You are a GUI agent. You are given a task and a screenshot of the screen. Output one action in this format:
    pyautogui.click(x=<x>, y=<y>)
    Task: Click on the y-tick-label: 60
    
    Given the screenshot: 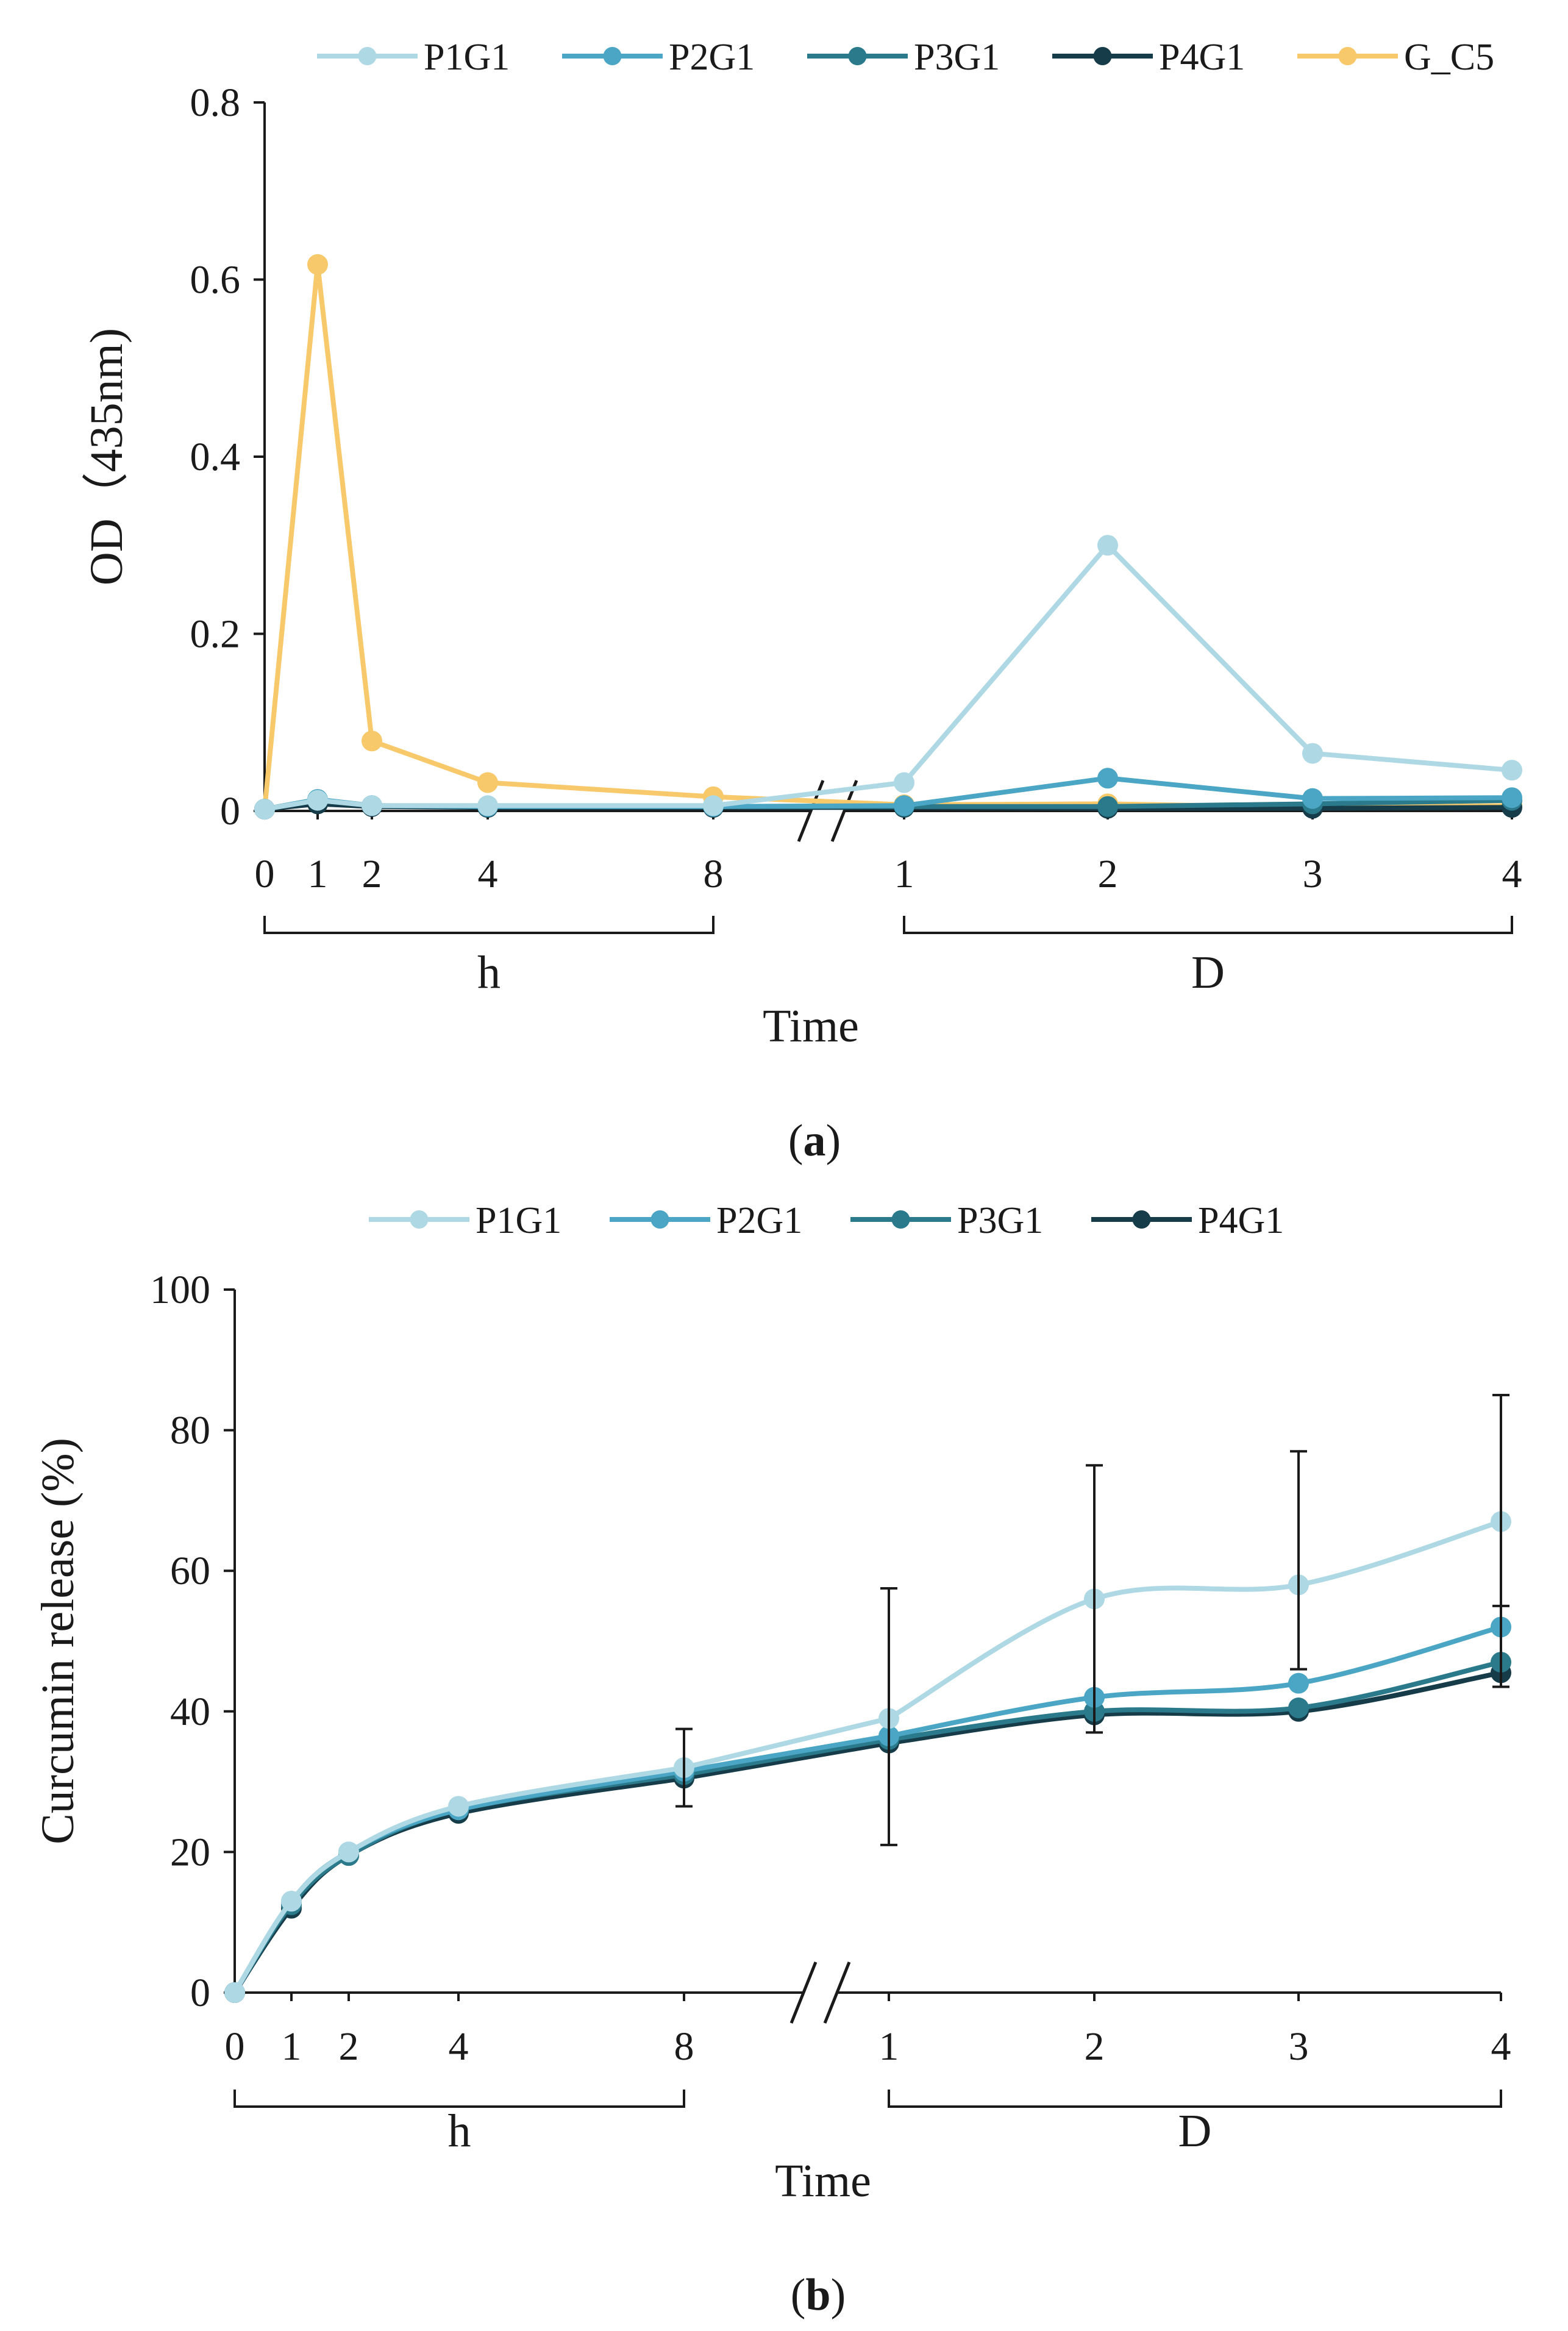 What is the action you would take?
    pyautogui.click(x=190, y=1571)
    